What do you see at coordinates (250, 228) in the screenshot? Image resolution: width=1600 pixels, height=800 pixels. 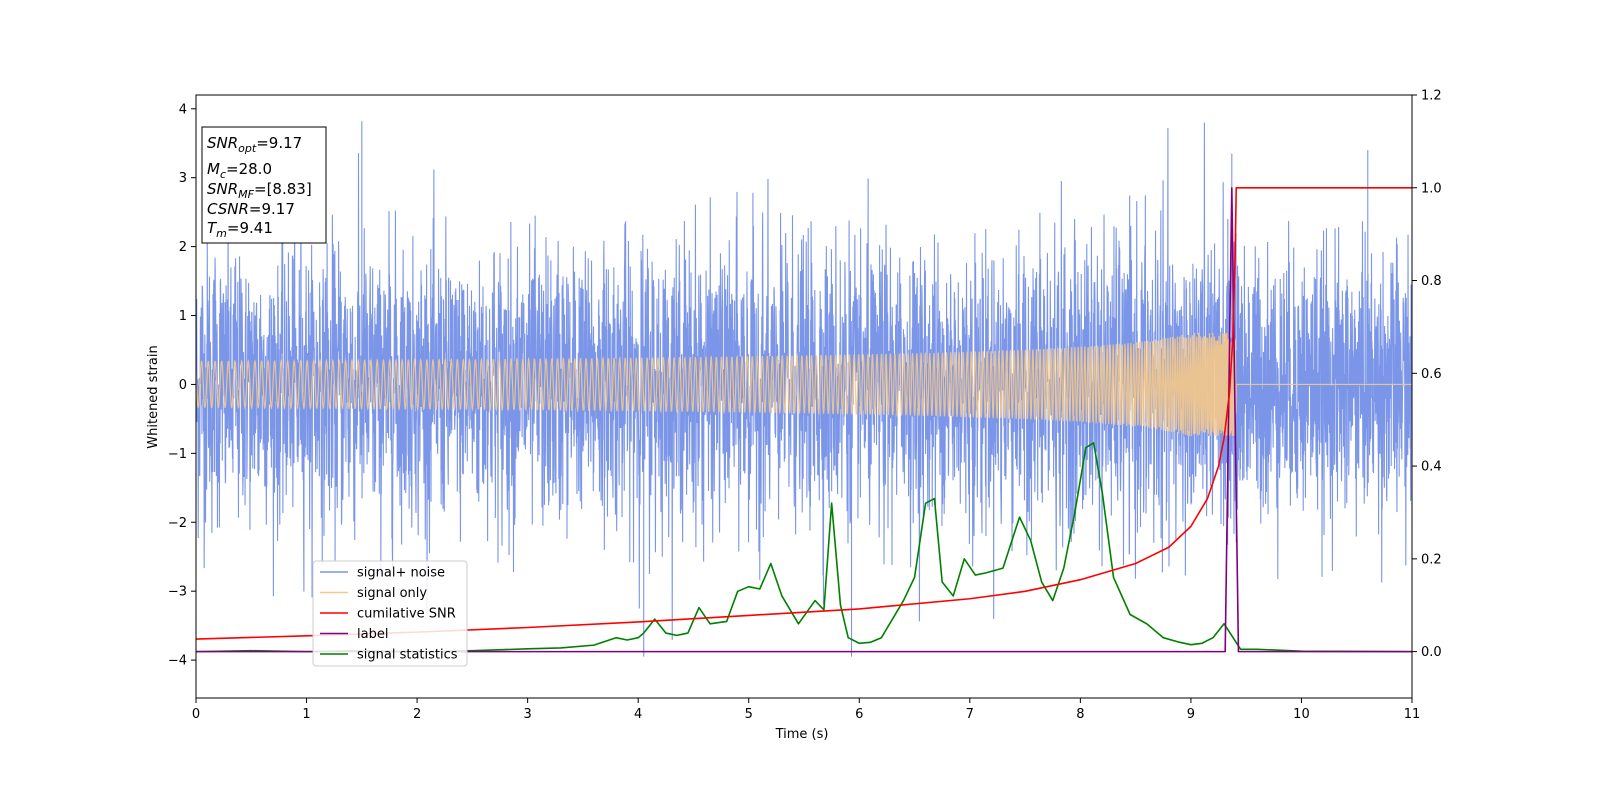 I see `info-tm-value: =9.41` at bounding box center [250, 228].